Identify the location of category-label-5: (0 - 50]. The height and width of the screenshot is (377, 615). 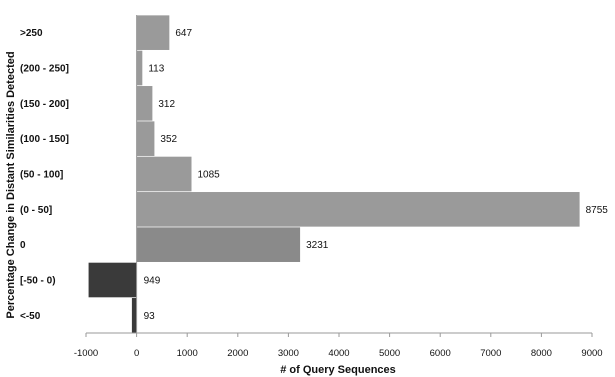
(36, 210).